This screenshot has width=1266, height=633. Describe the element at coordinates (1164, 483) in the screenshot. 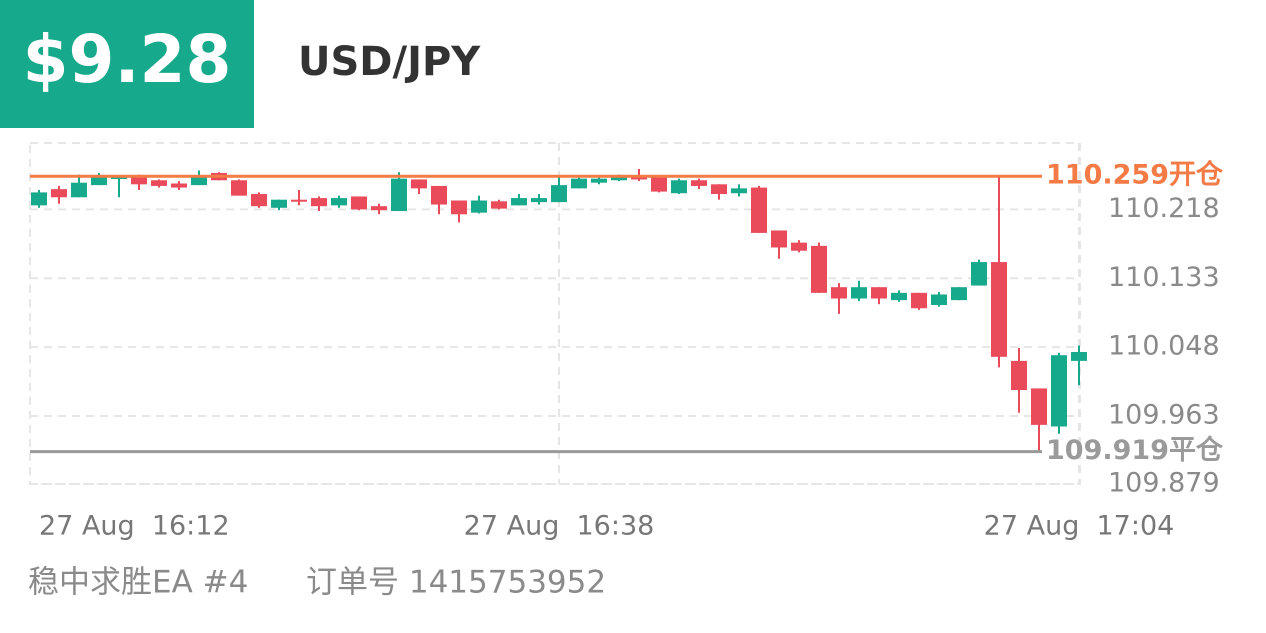

I see `y-tick-label: 109.879` at that location.